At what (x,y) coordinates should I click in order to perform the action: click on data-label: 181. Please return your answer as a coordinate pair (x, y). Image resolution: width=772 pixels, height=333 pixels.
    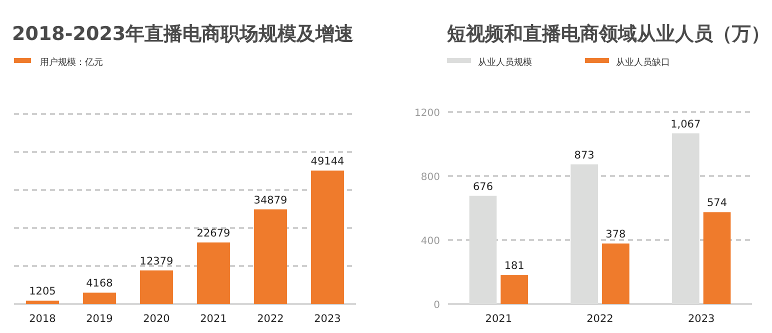
    Looking at the image, I should click on (514, 266).